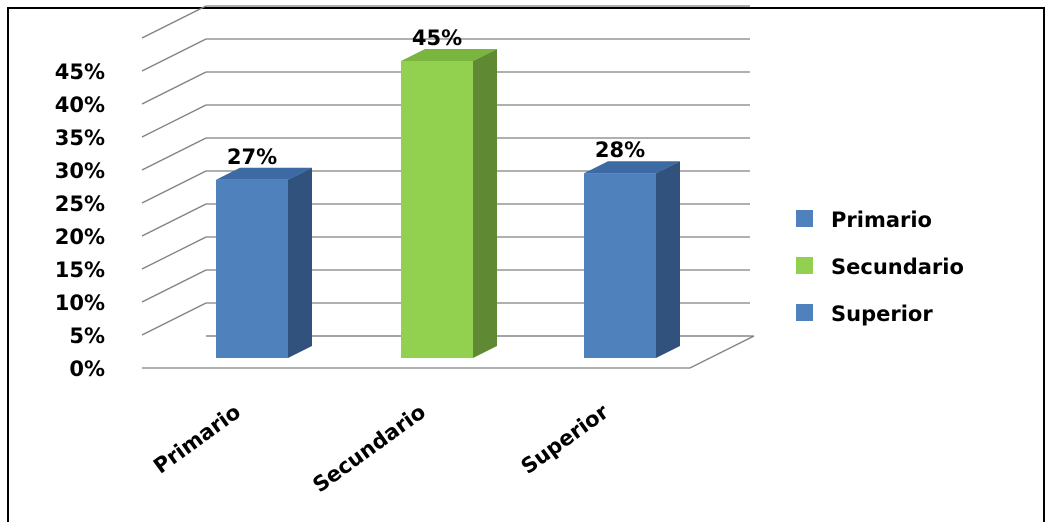  Describe the element at coordinates (369, 449) in the screenshot. I see `x-category-label: Secundario` at that location.